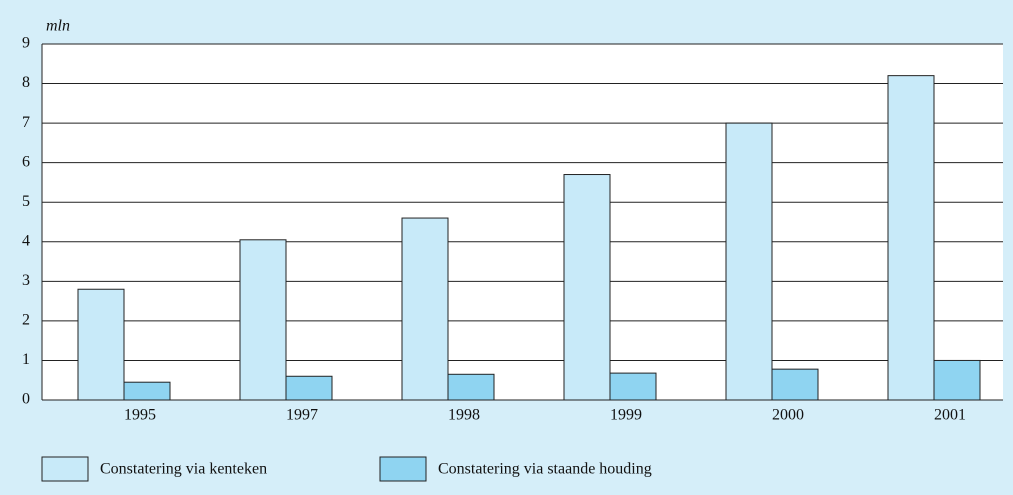  What do you see at coordinates (788, 415) in the screenshot?
I see `x-tick-label: 2000` at bounding box center [788, 415].